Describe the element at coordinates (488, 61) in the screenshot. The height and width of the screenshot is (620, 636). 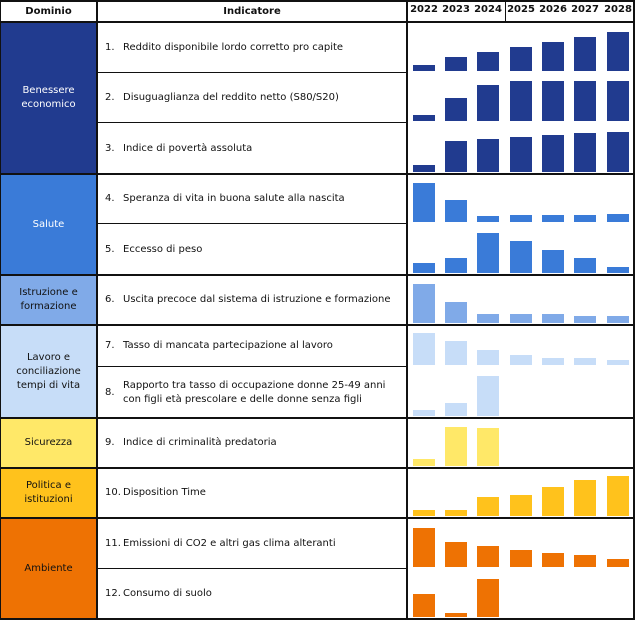
I see `bar-1-2024` at that location.